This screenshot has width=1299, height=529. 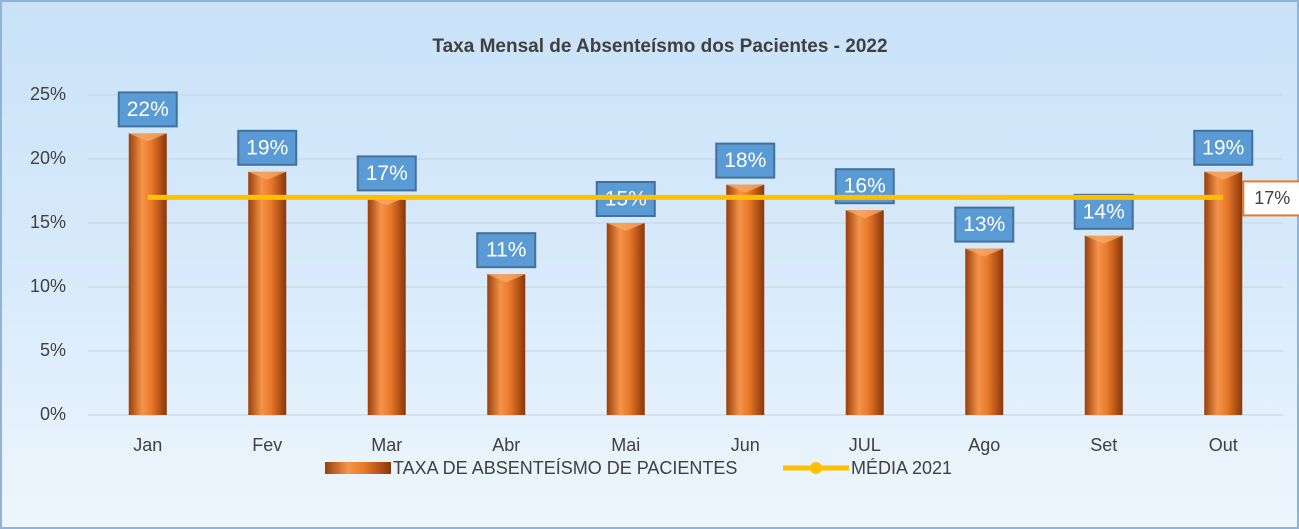 What do you see at coordinates (147, 445) in the screenshot?
I see `x-tick-label: Jan` at bounding box center [147, 445].